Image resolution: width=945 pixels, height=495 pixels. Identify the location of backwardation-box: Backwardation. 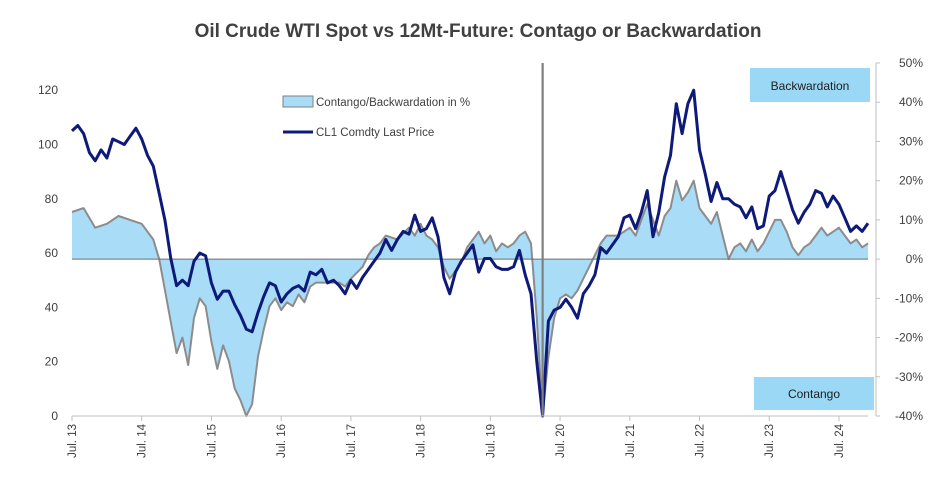
(810, 85).